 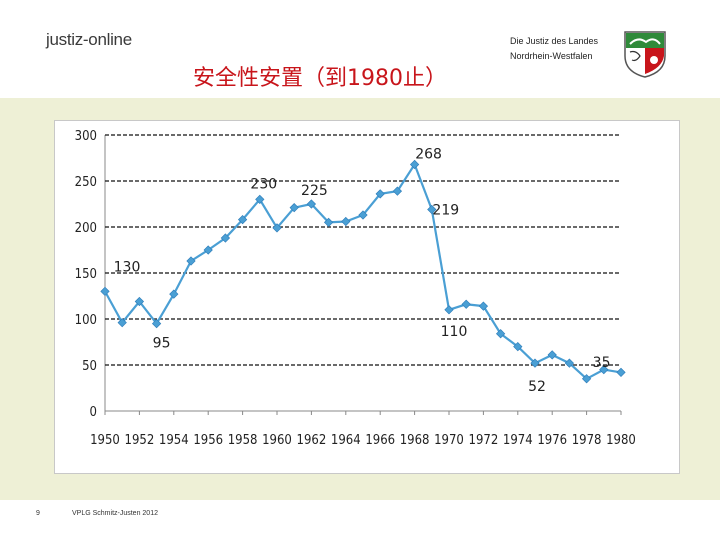 What do you see at coordinates (225, 238) in the screenshot?
I see `data-point-1957` at bounding box center [225, 238].